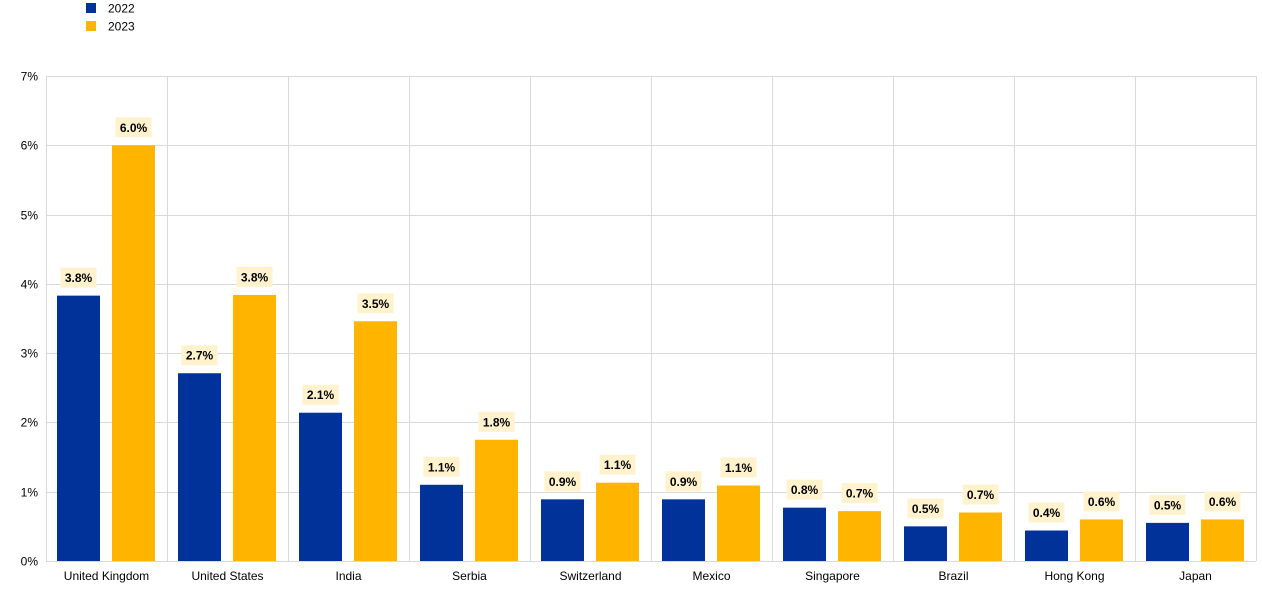 Image resolution: width=1262 pixels, height=592 pixels. Describe the element at coordinates (832, 576) in the screenshot. I see `x-tick-label-singapore: Singapore` at that location.